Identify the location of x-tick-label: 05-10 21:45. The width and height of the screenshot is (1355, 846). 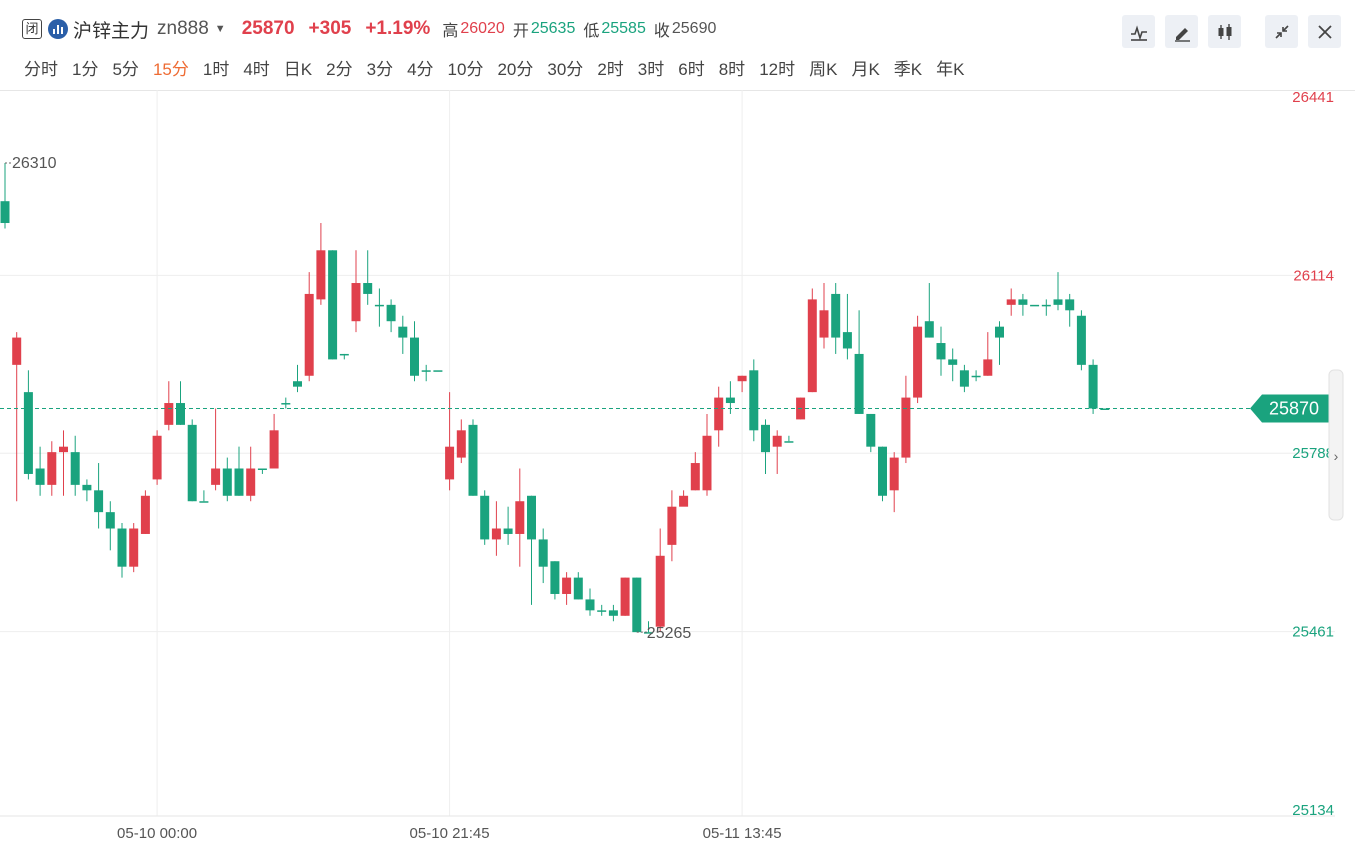
(450, 833).